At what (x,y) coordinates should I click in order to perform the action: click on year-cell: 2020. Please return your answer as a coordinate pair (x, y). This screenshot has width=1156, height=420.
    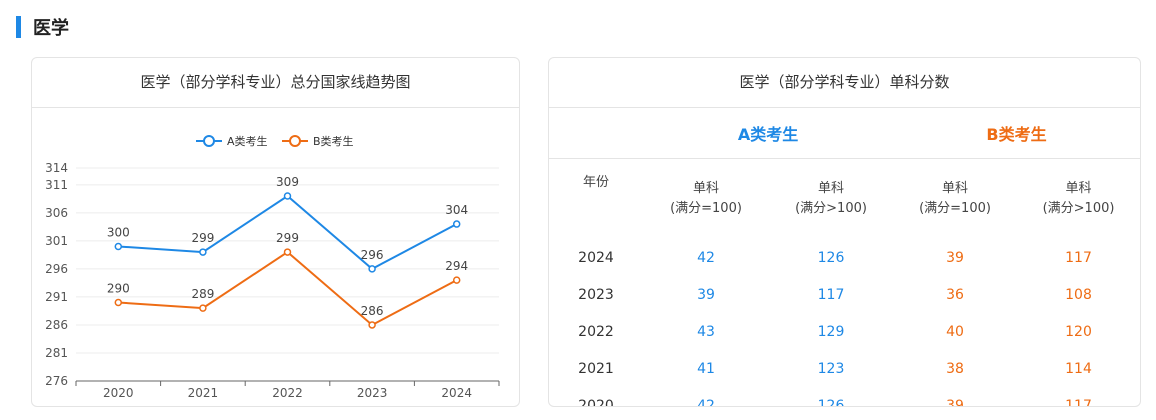
    Looking at the image, I should click on (596, 402).